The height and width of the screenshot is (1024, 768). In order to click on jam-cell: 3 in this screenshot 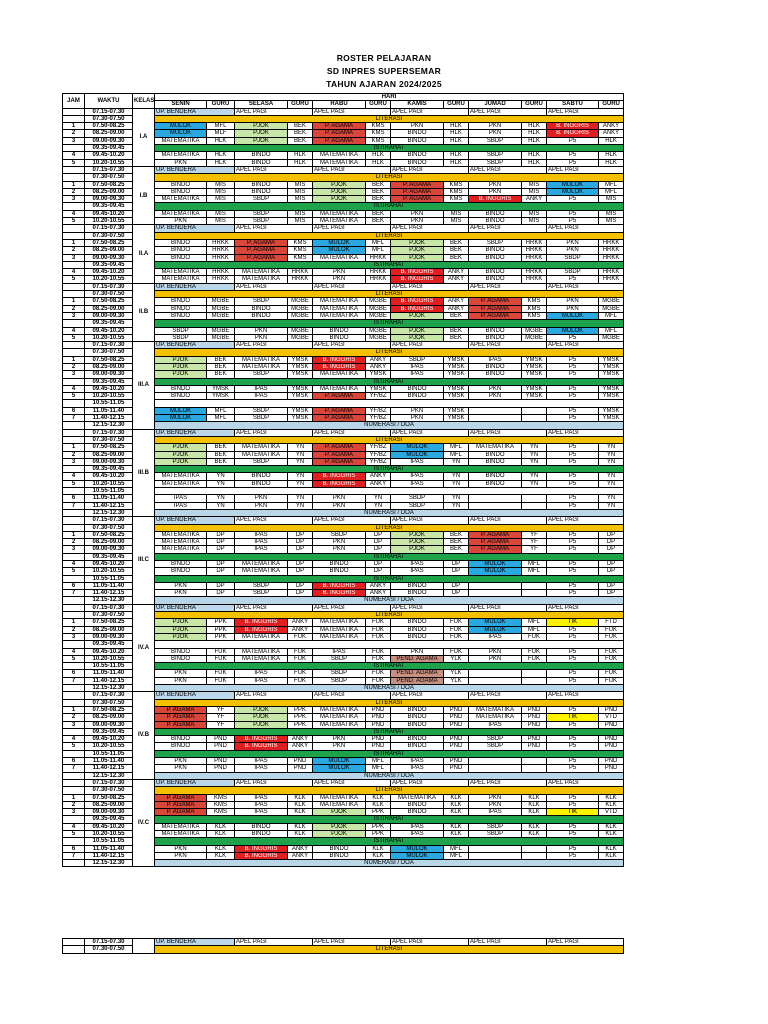, I will do `click(73, 724)`.